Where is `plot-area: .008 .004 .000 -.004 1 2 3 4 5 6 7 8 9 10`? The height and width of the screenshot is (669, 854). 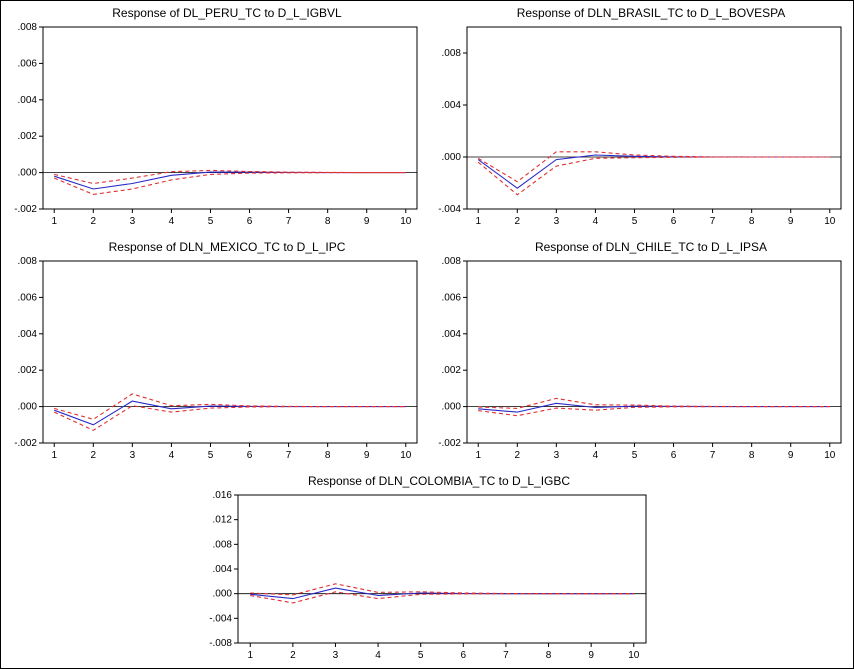 plot-area: .008 .004 .000 -.004 1 2 3 4 5 6 7 8 9 10 is located at coordinates (640, 126).